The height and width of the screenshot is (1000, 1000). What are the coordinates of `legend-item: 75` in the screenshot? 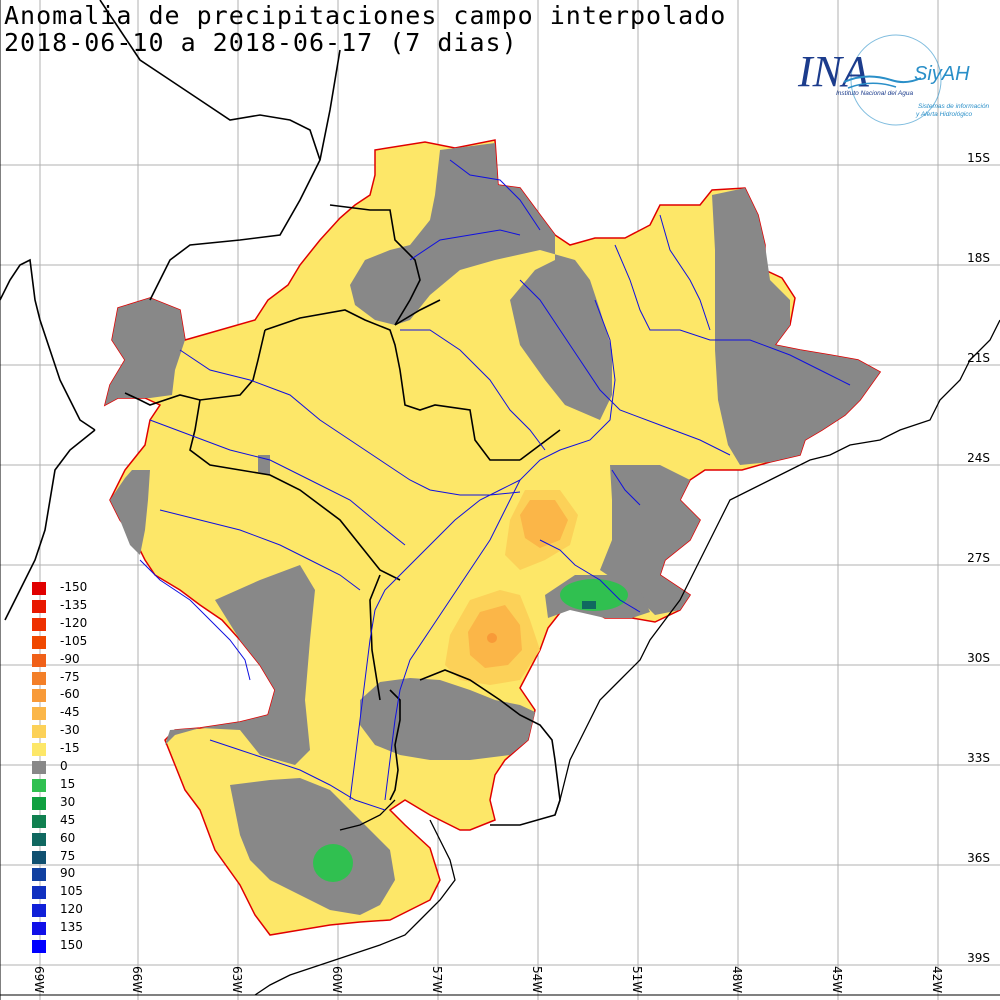 It's located at (92, 857).